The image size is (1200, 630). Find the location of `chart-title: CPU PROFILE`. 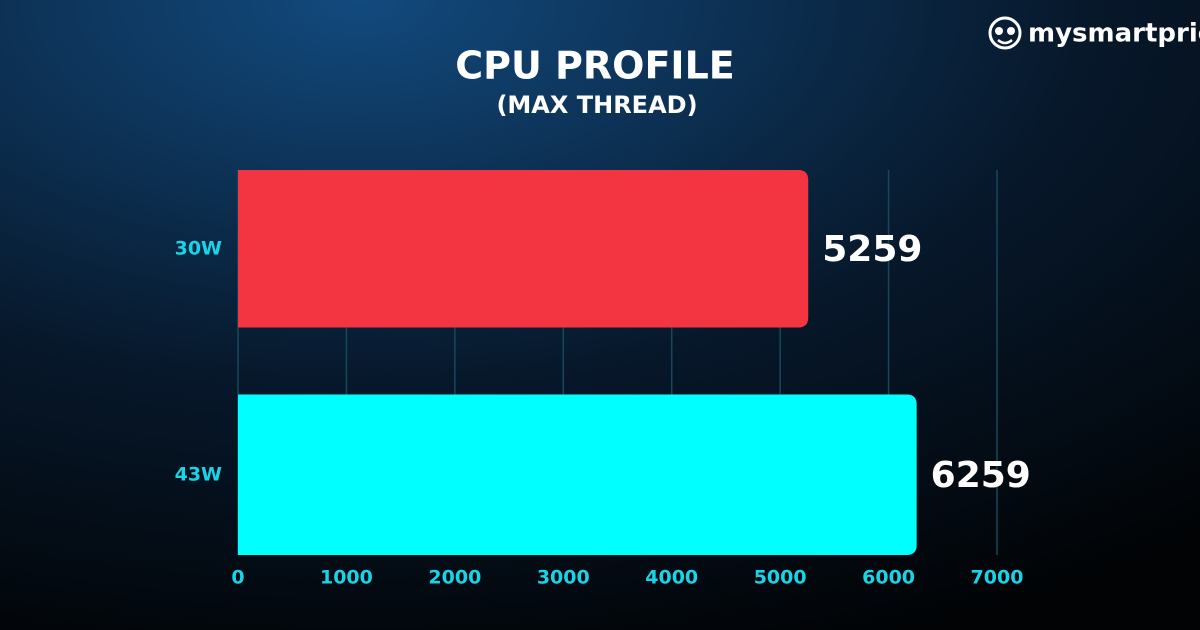

chart-title: CPU PROFILE is located at coordinates (595, 66).